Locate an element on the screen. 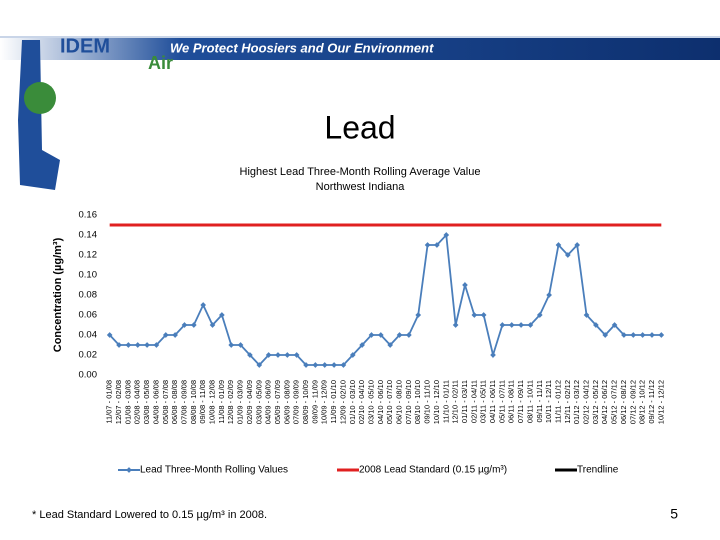  header-slogan: We Protect Hoosiers and Our Environment is located at coordinates (302, 47).